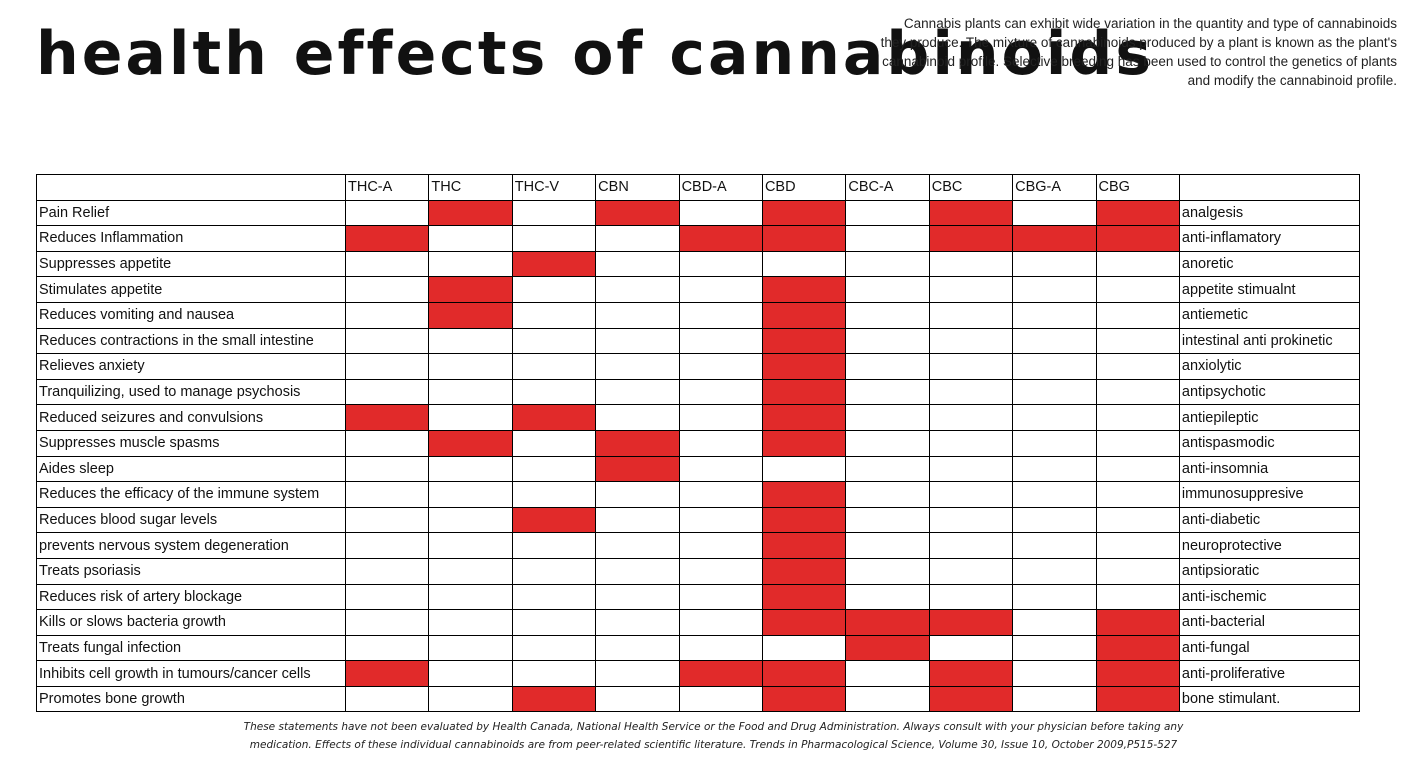 Image resolution: width=1427 pixels, height=763 pixels. Describe the element at coordinates (1269, 187) in the screenshot. I see `term-header` at that location.